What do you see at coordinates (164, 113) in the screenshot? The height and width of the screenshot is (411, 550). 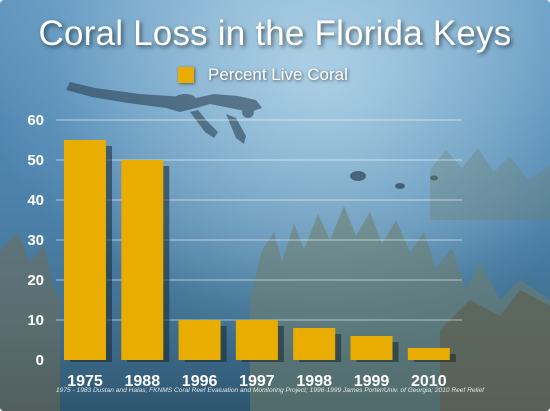 I see `diver-silhouette` at bounding box center [164, 113].